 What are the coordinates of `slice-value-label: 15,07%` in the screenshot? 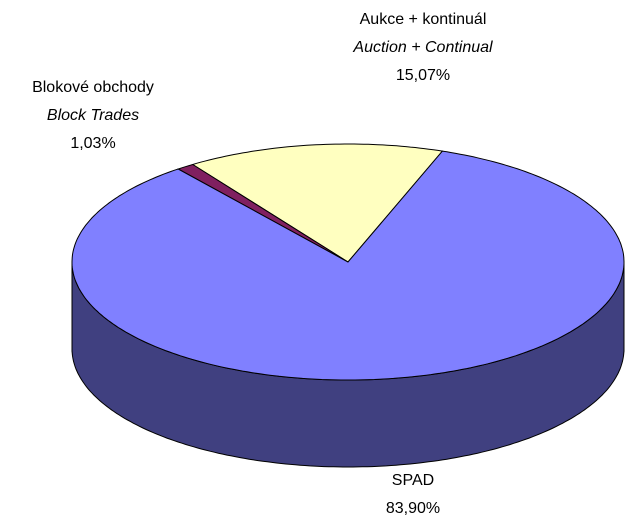 It's located at (423, 75).